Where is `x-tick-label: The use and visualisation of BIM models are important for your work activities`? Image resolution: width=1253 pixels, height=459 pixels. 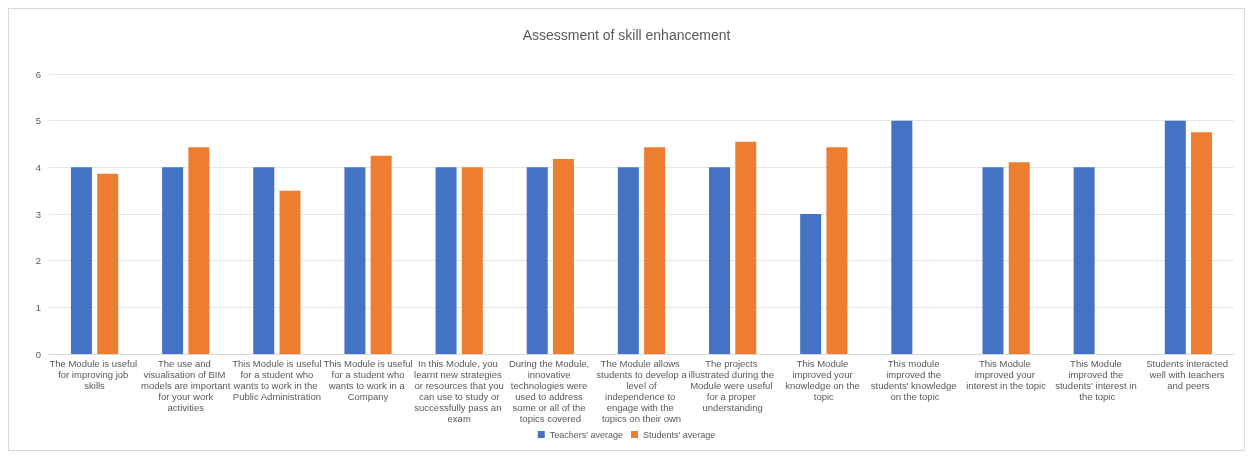 x-tick-label: The use and visualisation of BIM models are important for your work activities is located at coordinates (186, 385).